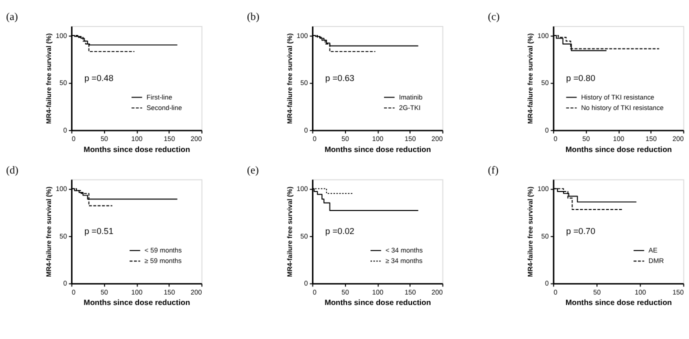 This screenshot has width=689, height=339. Describe the element at coordinates (581, 231) in the screenshot. I see `annotation: p =0.70` at that location.